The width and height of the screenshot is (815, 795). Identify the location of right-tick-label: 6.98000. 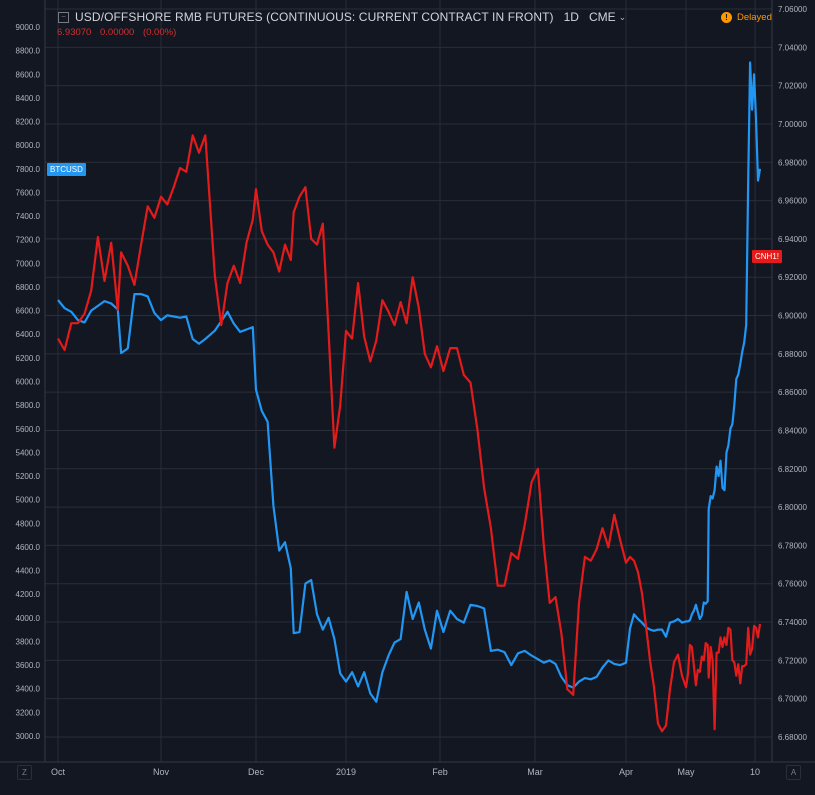
(792, 162).